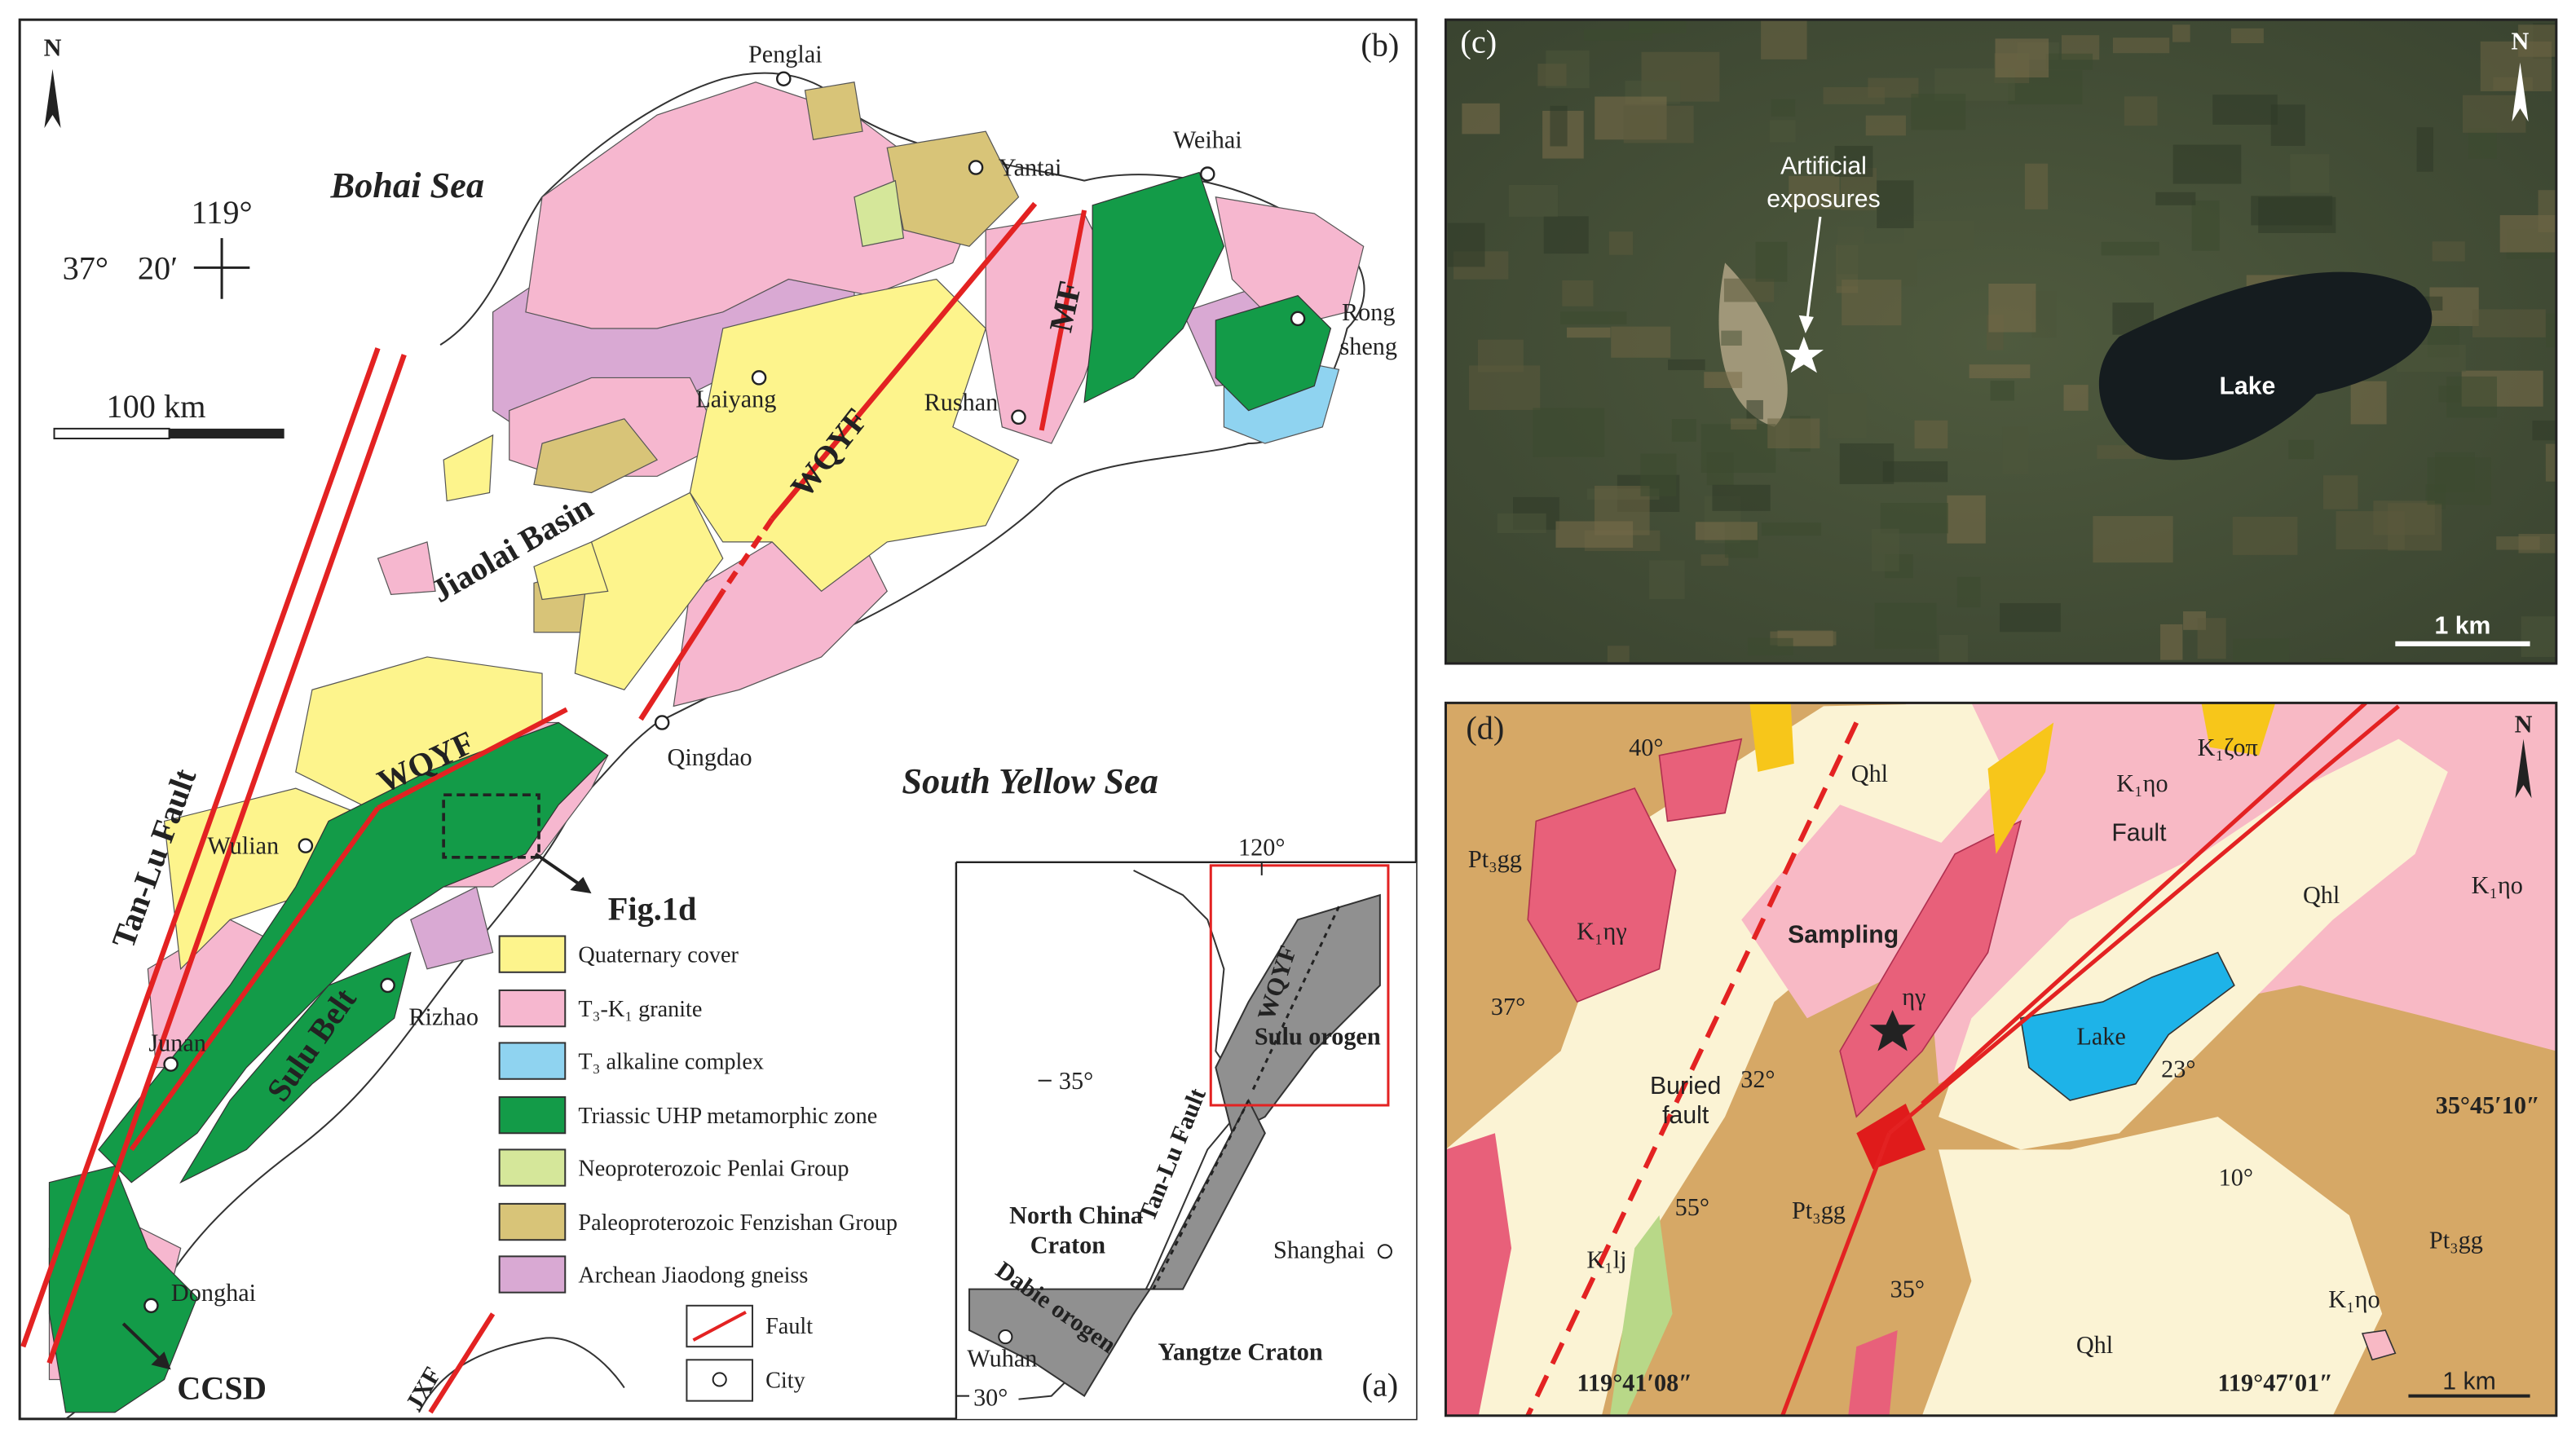 The image size is (2576, 1437). I want to click on unit-label: K₁ηο, so click(2497, 885).